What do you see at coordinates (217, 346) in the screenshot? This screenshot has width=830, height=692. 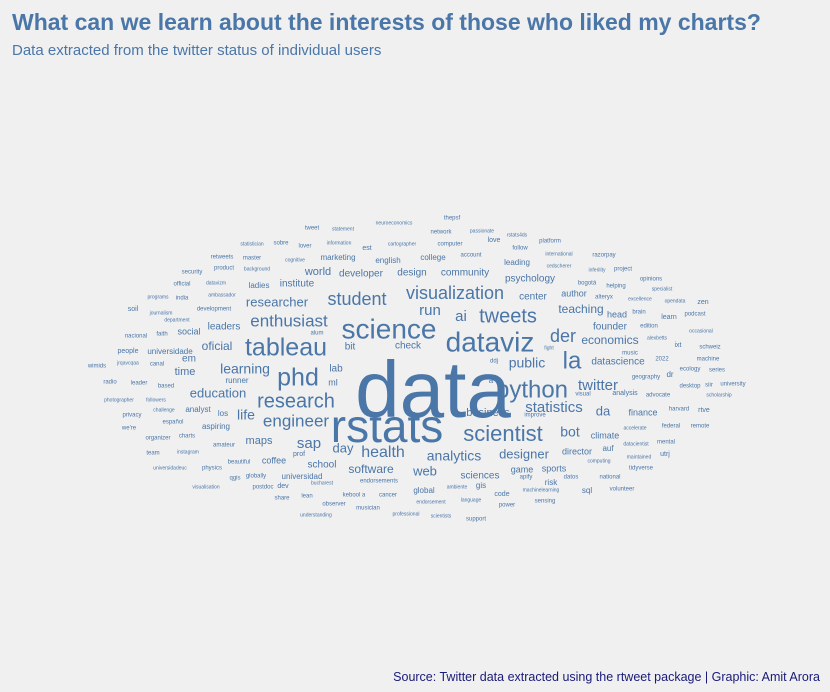 I see `word-oficial: oficial` at bounding box center [217, 346].